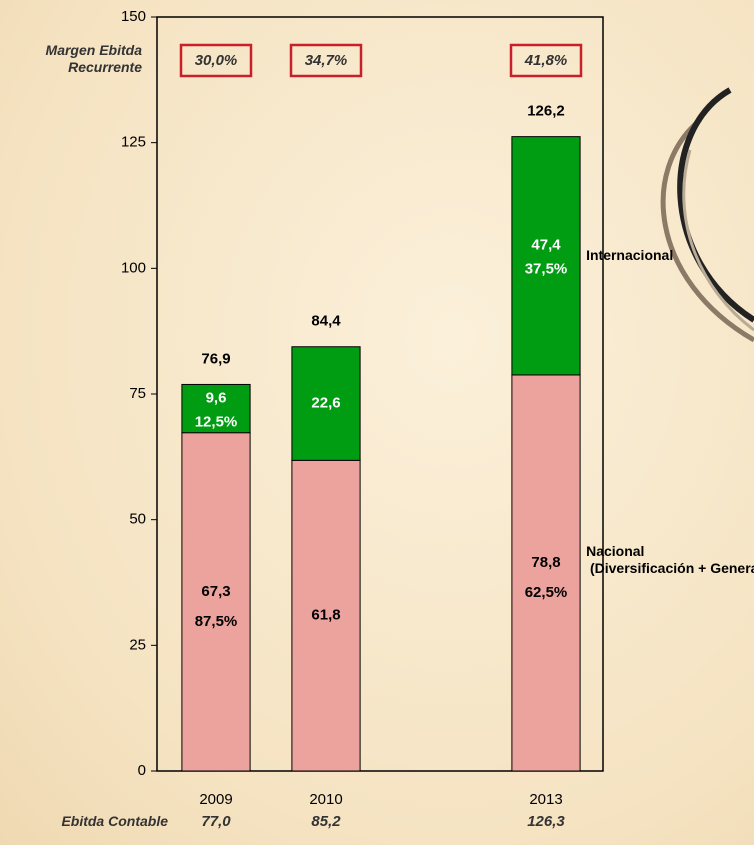  I want to click on y-tick-label: 50, so click(137, 519).